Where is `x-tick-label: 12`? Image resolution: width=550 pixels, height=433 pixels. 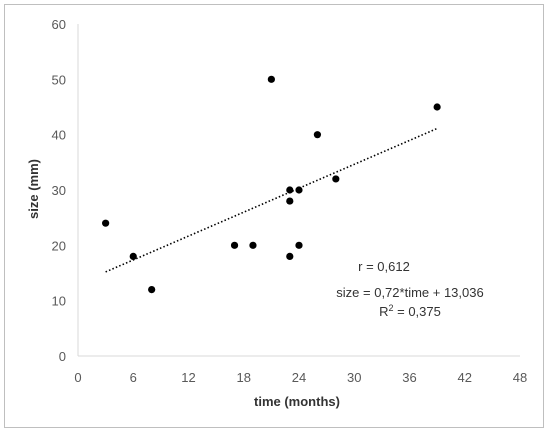 x-tick-label: 12 is located at coordinates (188, 377).